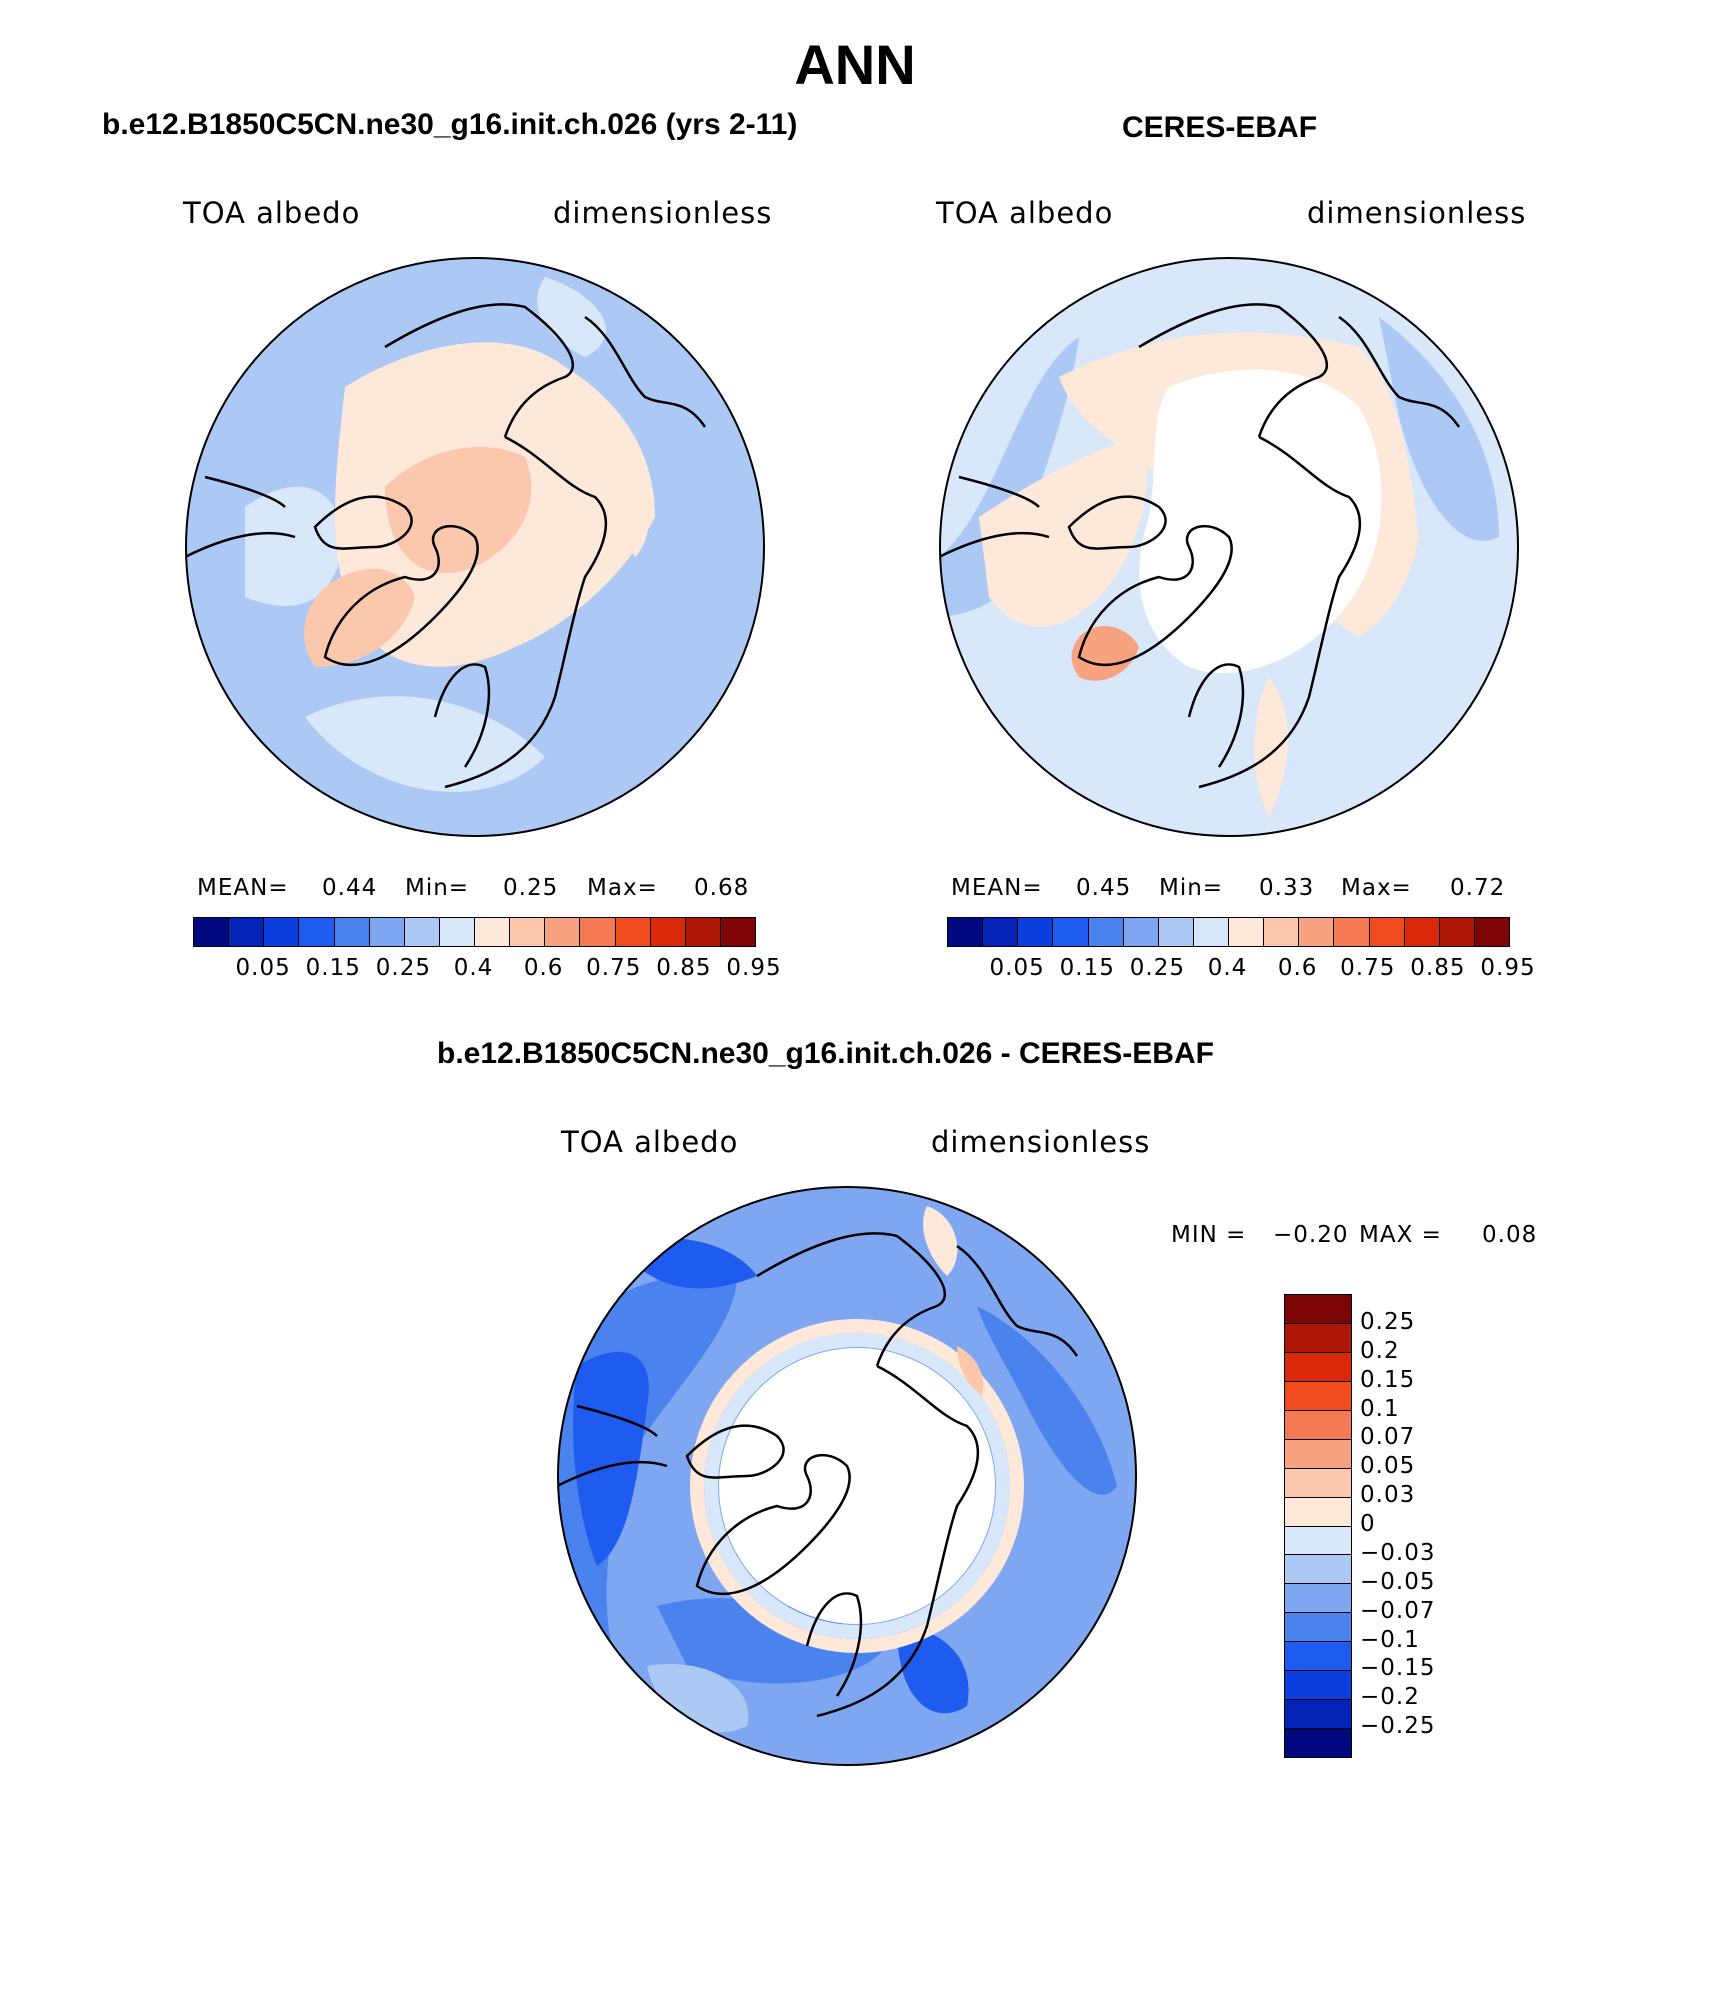  Describe the element at coordinates (1311, 1235) in the screenshot. I see `panel3-min-value: −0.20` at that location.